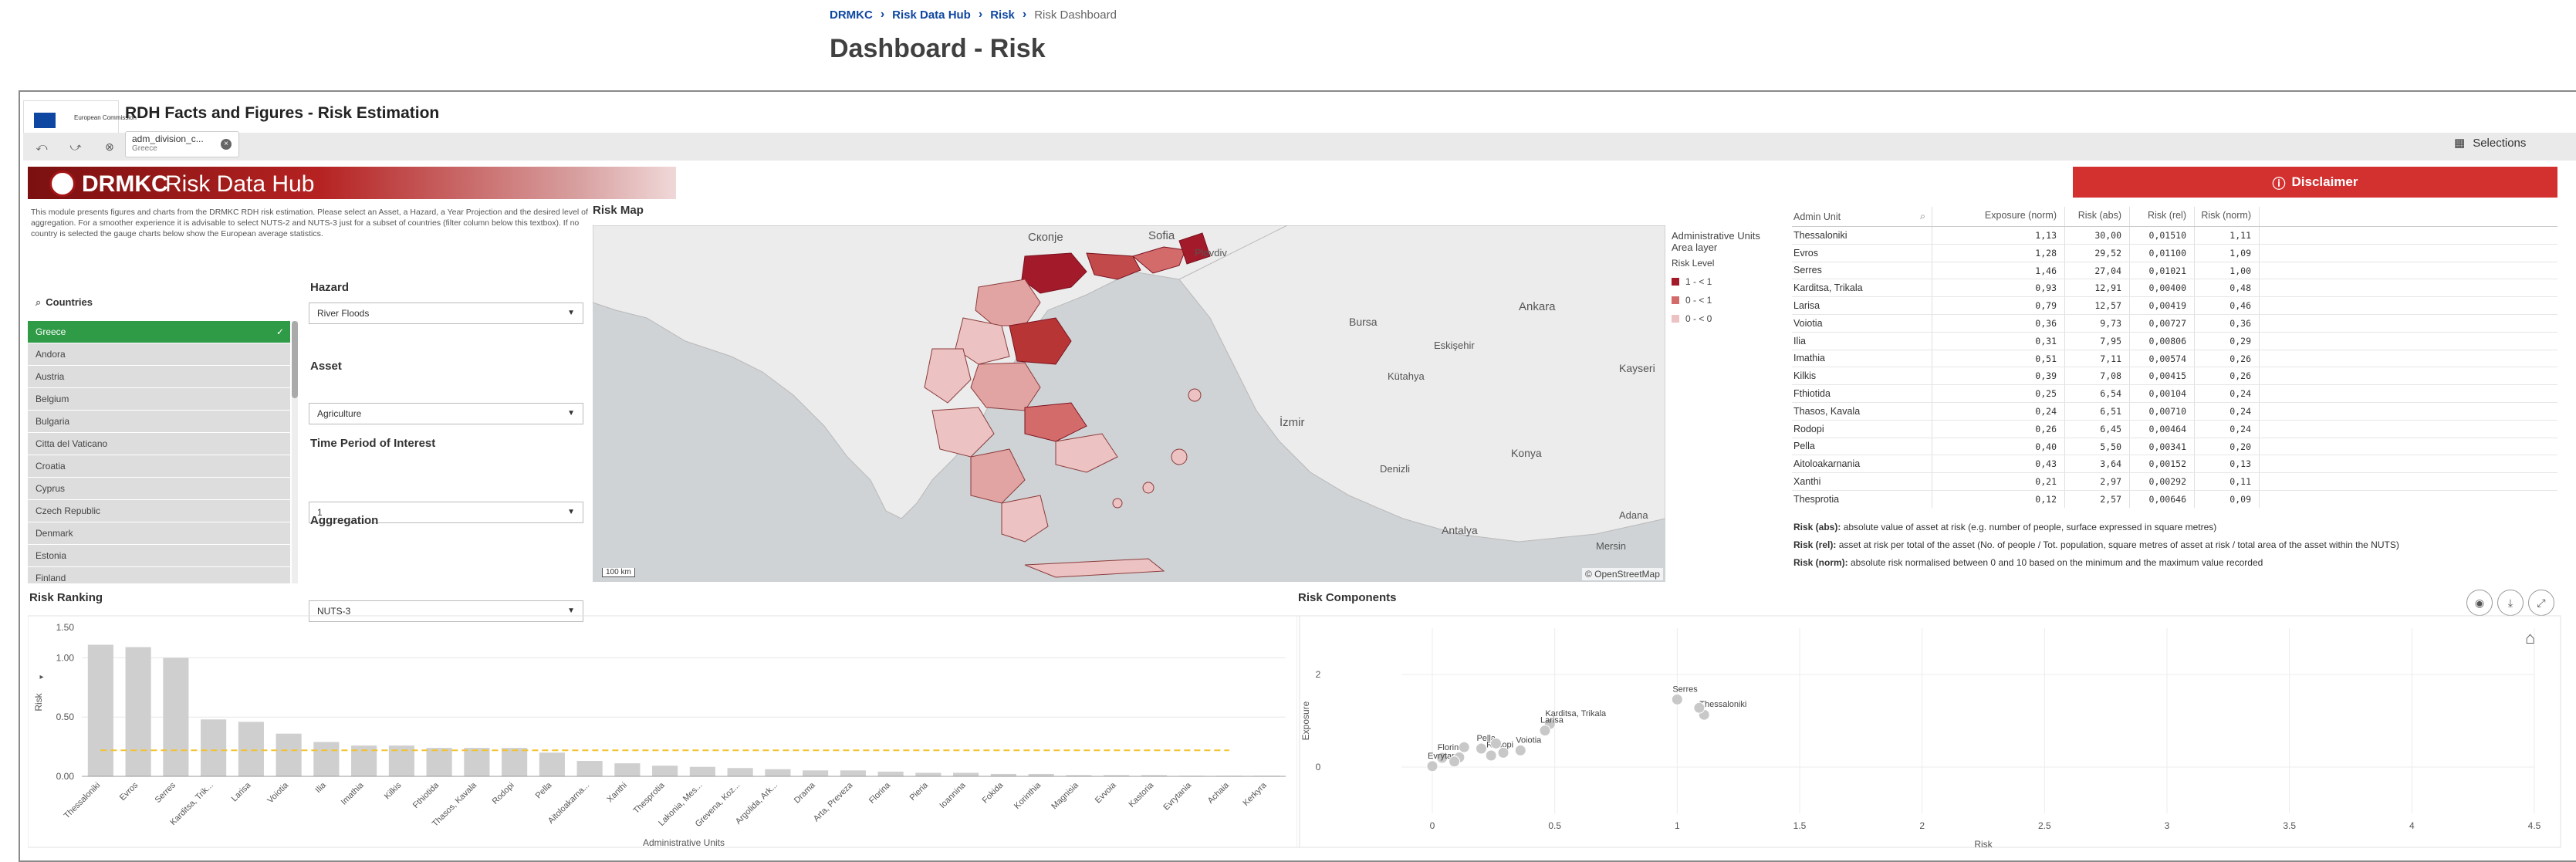 The width and height of the screenshot is (2576, 862). I want to click on legend-item-label: 0 - < 1, so click(1698, 300).